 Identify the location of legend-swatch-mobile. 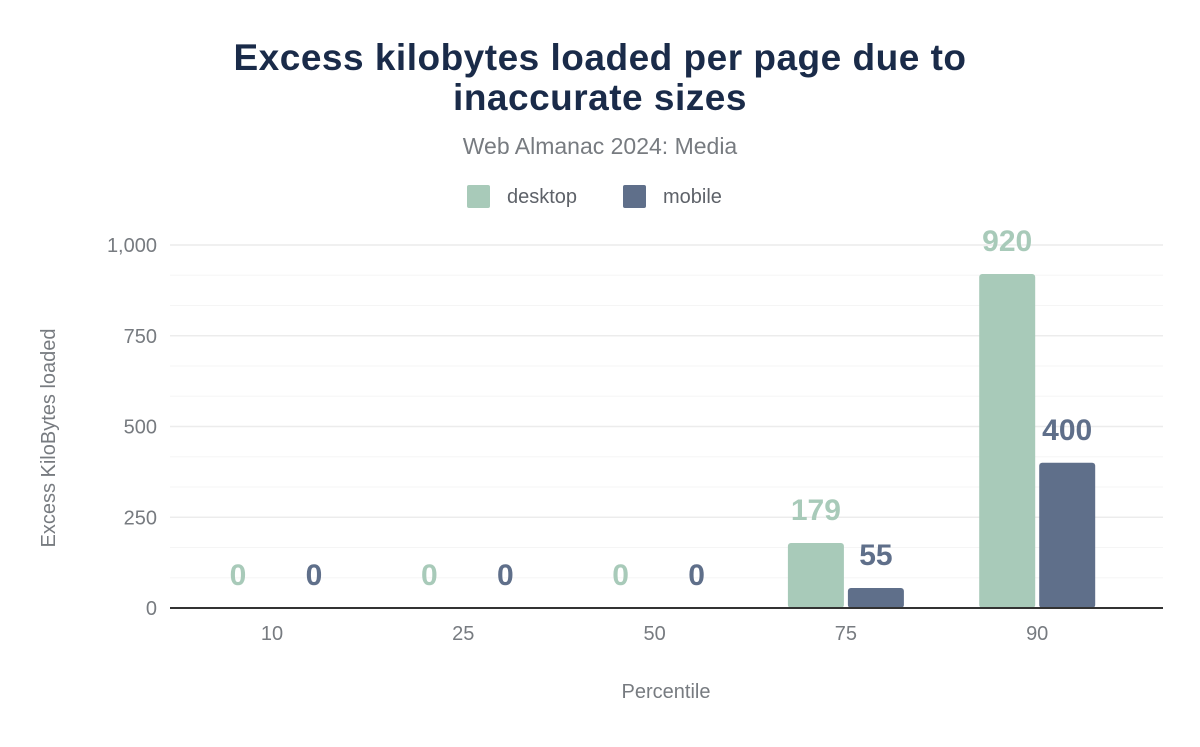
(634, 196).